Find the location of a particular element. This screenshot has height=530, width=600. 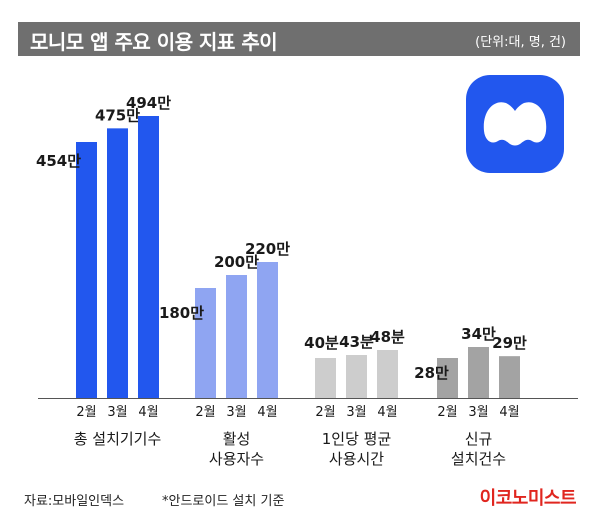

data-label-4-1: 28만 is located at coordinates (431, 373).